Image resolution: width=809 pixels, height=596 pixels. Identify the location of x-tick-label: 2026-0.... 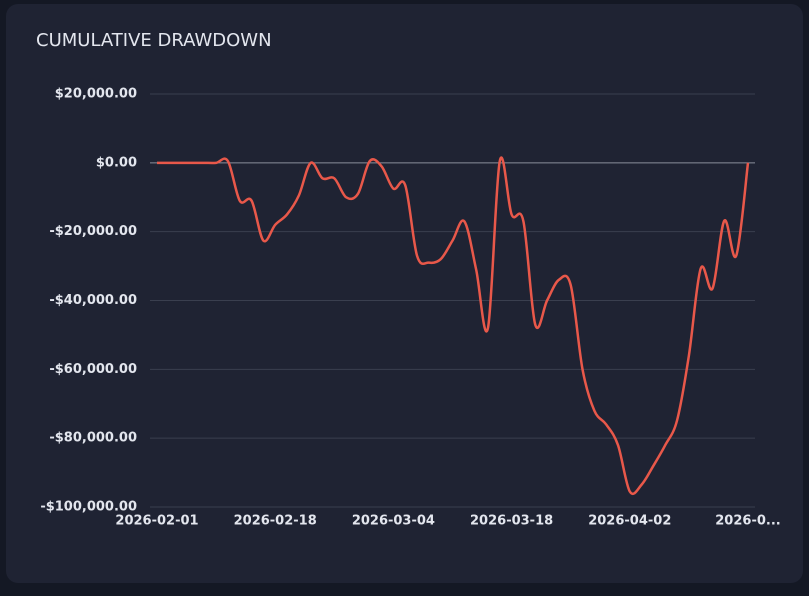
(747, 521).